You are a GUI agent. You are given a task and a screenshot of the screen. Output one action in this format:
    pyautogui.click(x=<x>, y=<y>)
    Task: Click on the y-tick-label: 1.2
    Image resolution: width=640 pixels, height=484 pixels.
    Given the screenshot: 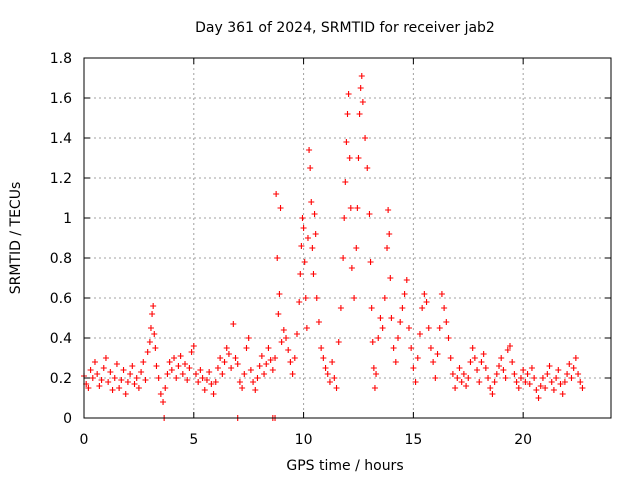 What is the action you would take?
    pyautogui.click(x=61, y=179)
    